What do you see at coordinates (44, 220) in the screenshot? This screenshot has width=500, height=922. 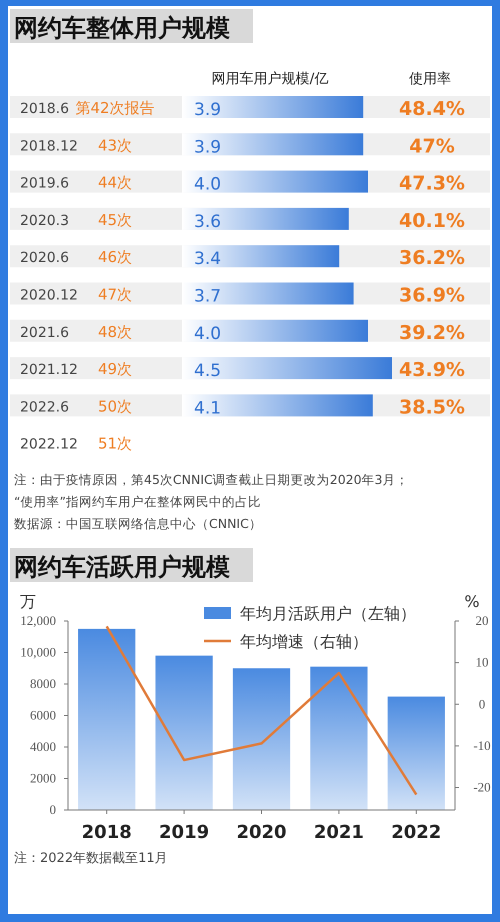 I see `y-tick-label: 2020.3` at bounding box center [44, 220].